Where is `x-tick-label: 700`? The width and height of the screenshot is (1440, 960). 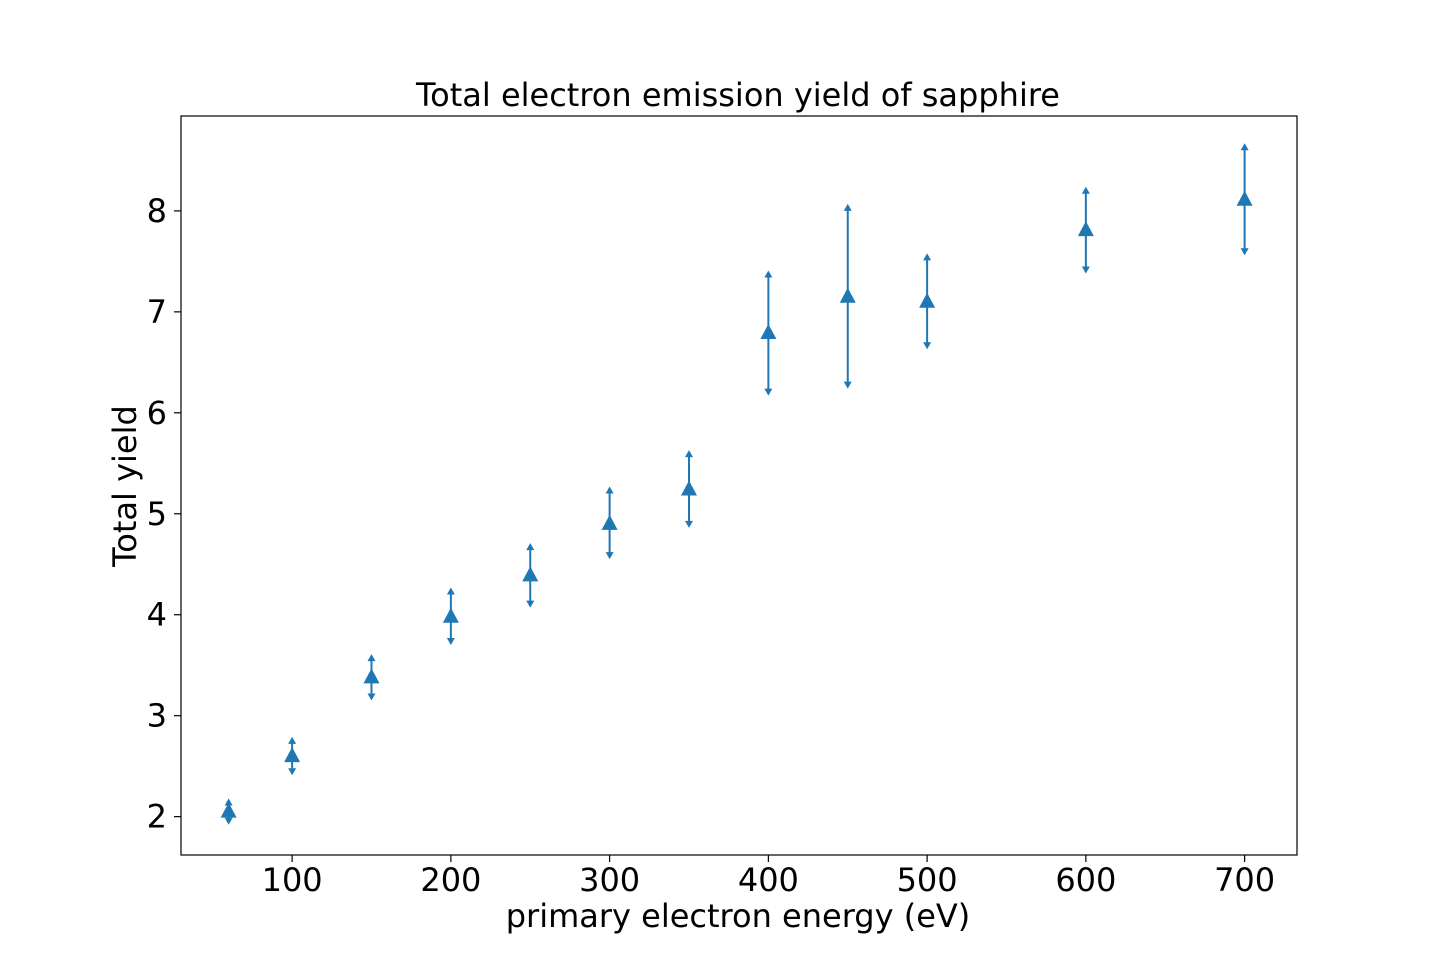 x-tick-label: 700 is located at coordinates (1244, 880).